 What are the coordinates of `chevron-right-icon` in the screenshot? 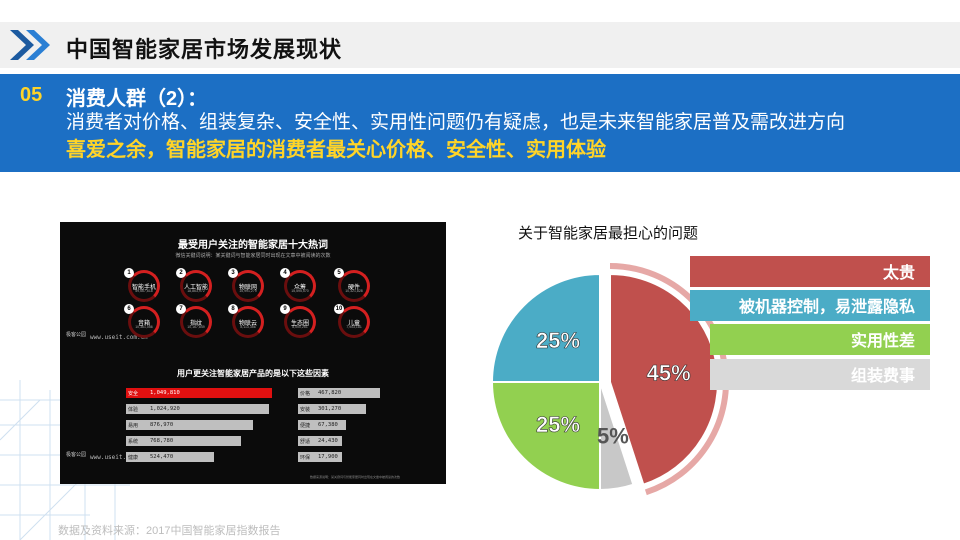 It's located at (30, 45).